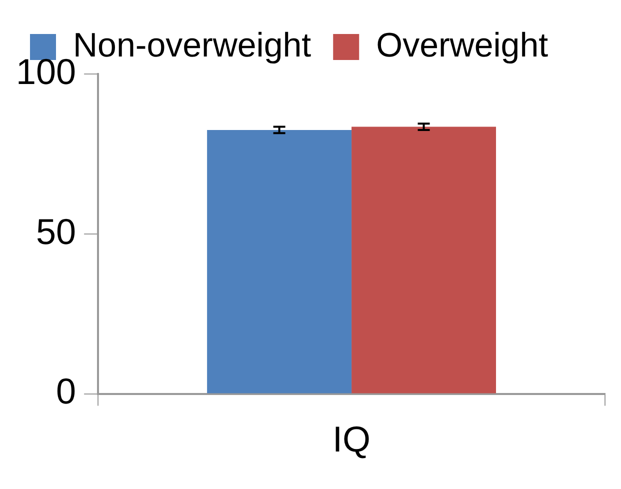 The width and height of the screenshot is (621, 489). I want to click on legend-label: Overweight, so click(462, 45).